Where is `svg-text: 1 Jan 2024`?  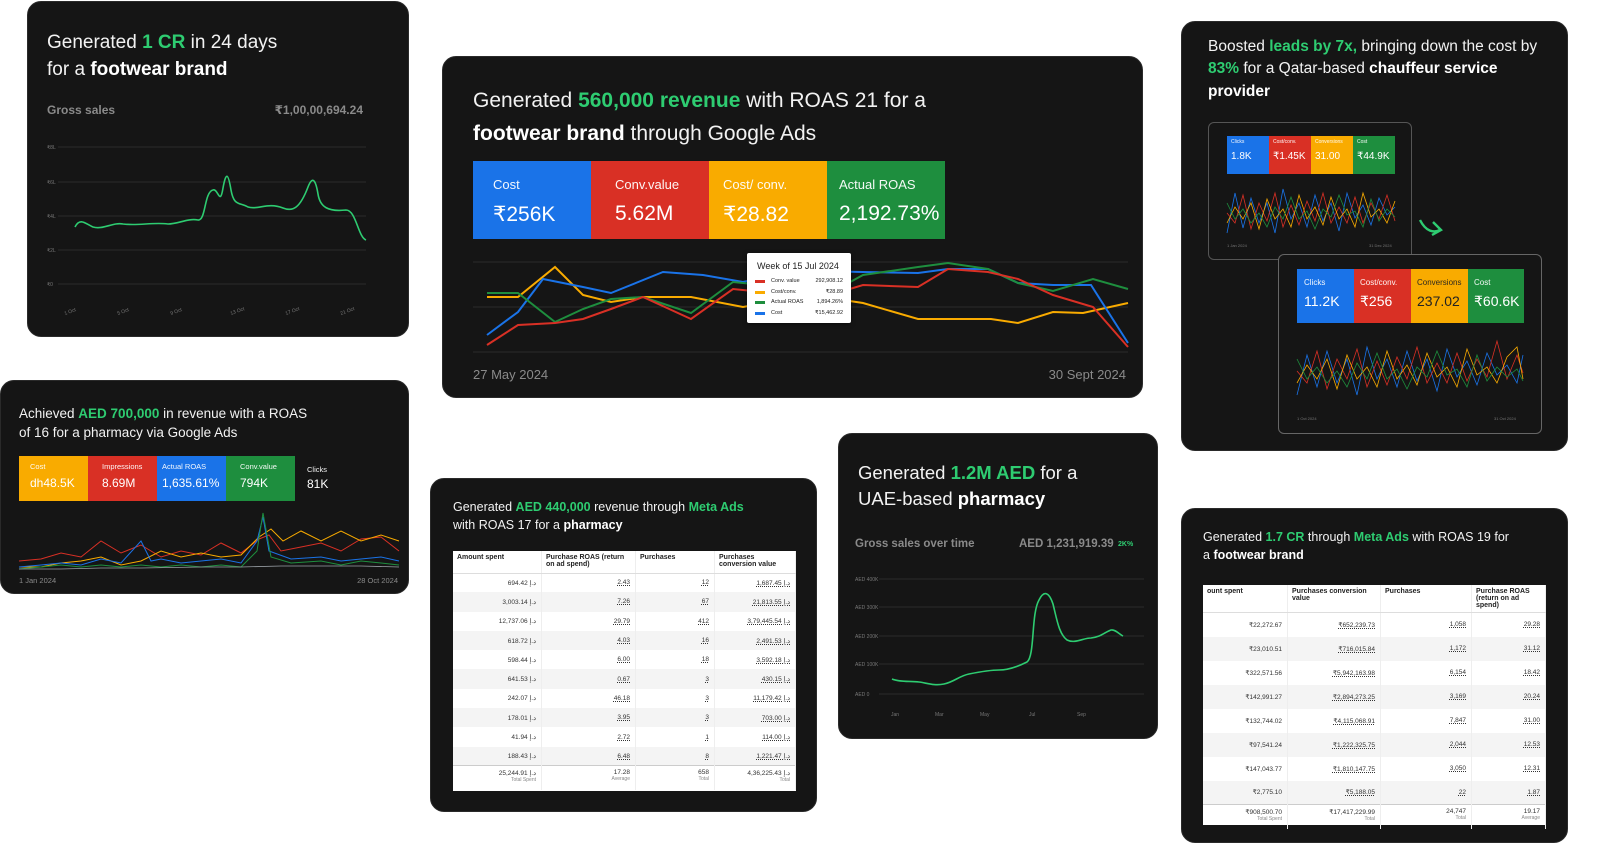 svg-text: 1 Jan 2024 is located at coordinates (1237, 245).